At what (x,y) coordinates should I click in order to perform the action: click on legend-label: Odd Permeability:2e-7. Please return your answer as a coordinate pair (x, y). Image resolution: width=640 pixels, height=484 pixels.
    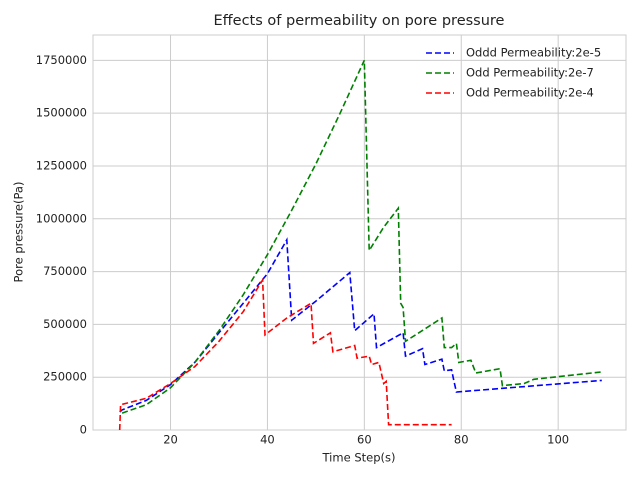
    Looking at the image, I should click on (530, 73).